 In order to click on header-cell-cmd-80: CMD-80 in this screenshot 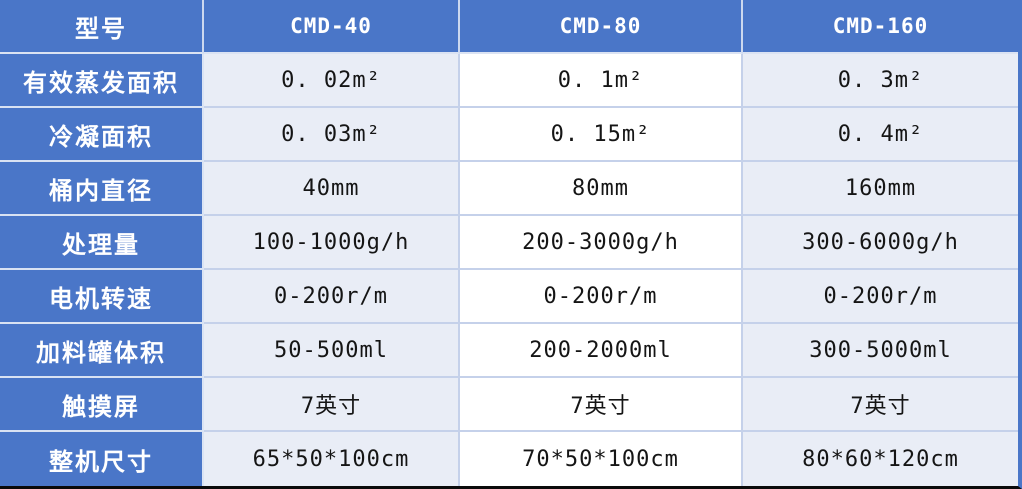, I will do `click(601, 27)`.